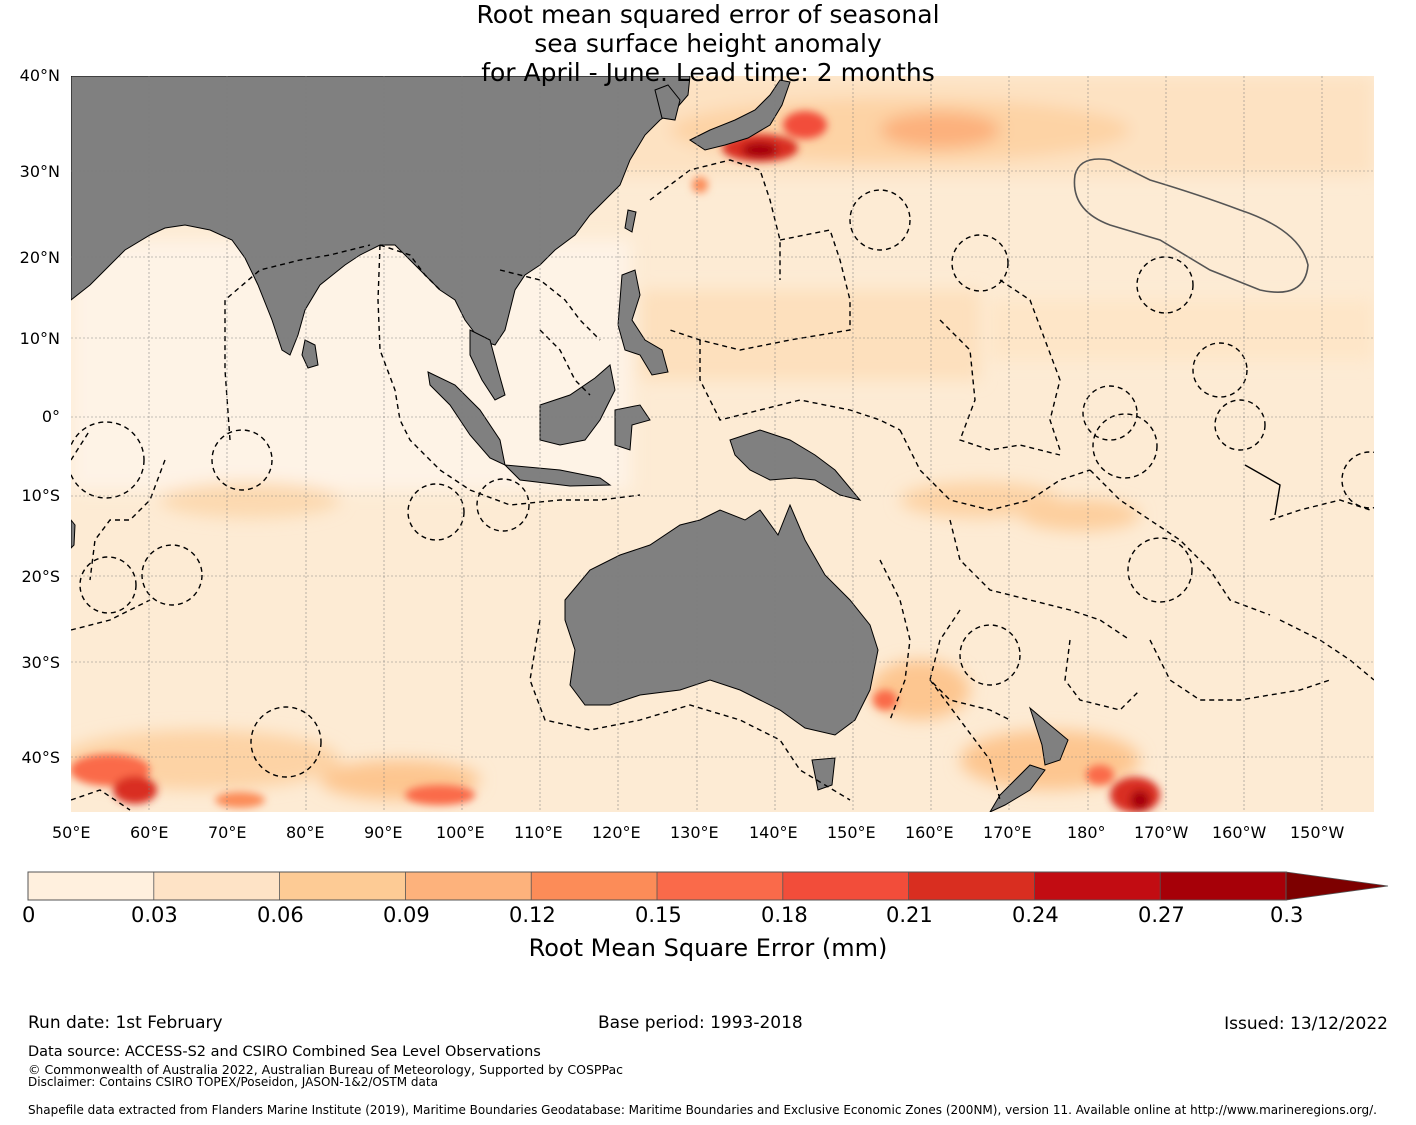 This screenshot has height=1125, width=1416. What do you see at coordinates (909, 915) in the screenshot?
I see `colorbar-tick-7: 0.21` at bounding box center [909, 915].